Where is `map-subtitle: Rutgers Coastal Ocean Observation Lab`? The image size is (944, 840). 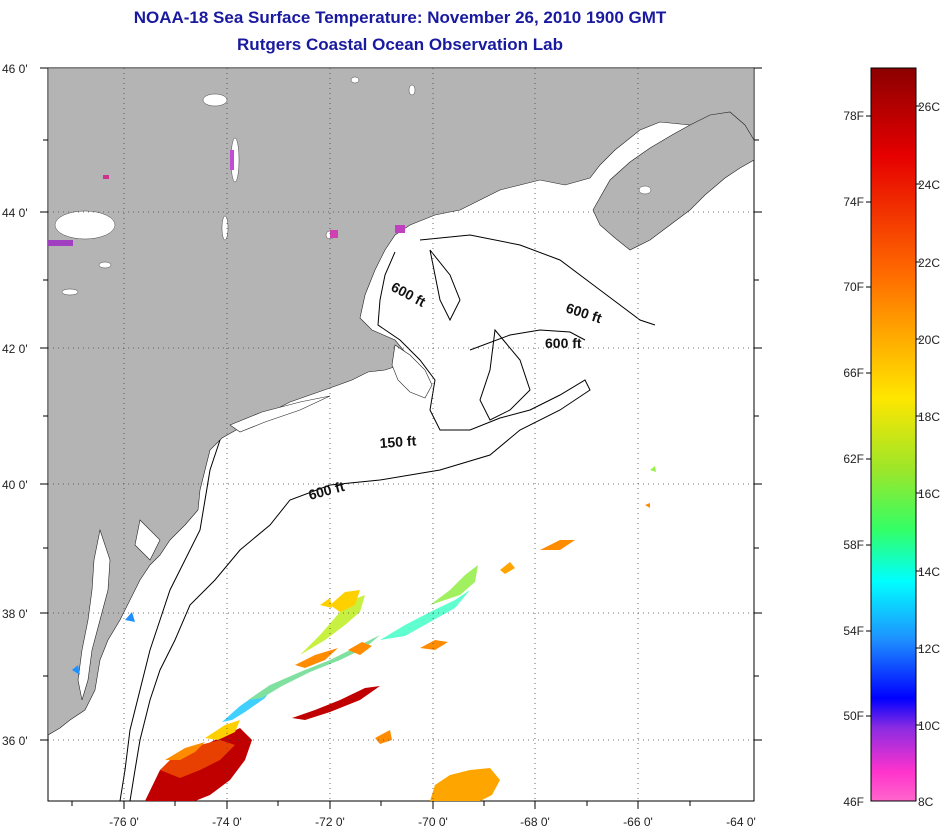
map-subtitle: Rutgers Coastal Ocean Observation Lab is located at coordinates (400, 44).